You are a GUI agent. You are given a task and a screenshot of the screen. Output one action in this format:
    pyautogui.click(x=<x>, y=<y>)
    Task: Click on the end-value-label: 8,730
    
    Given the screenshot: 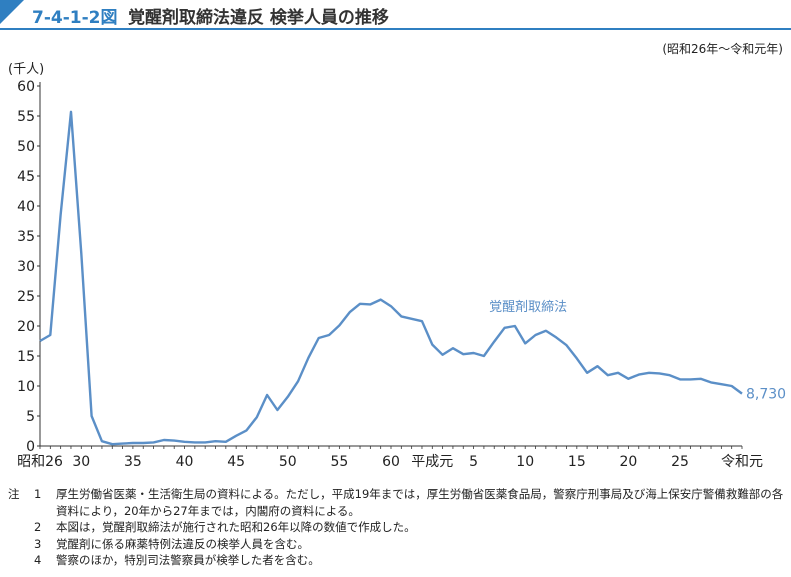 What is the action you would take?
    pyautogui.click(x=766, y=395)
    